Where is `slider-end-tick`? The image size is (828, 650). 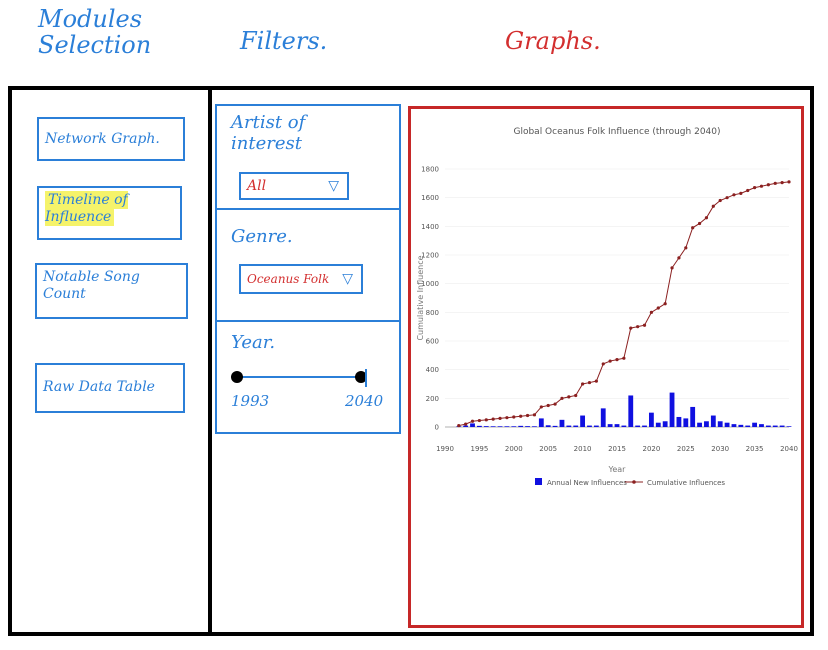
slider-end-tick is located at coordinates (366, 378).